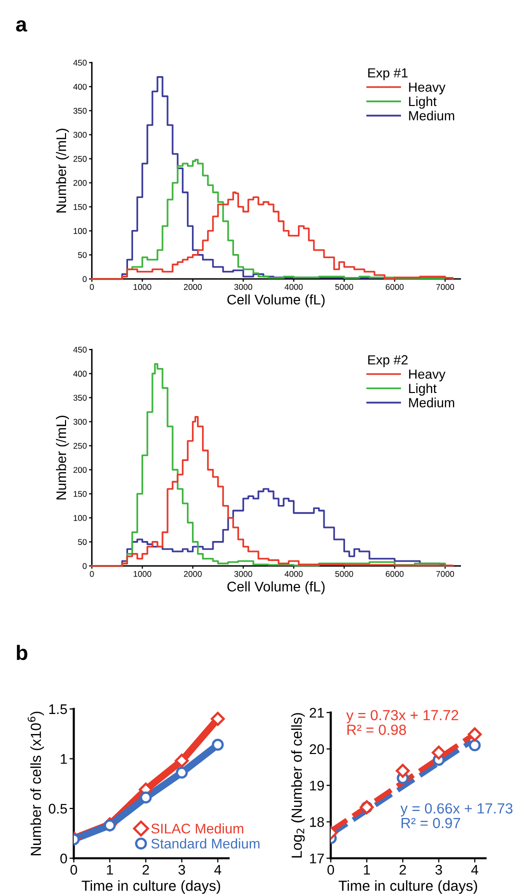 The height and width of the screenshot is (894, 516). Describe the element at coordinates (63, 759) in the screenshot. I see `y-tick-label: 1` at that location.